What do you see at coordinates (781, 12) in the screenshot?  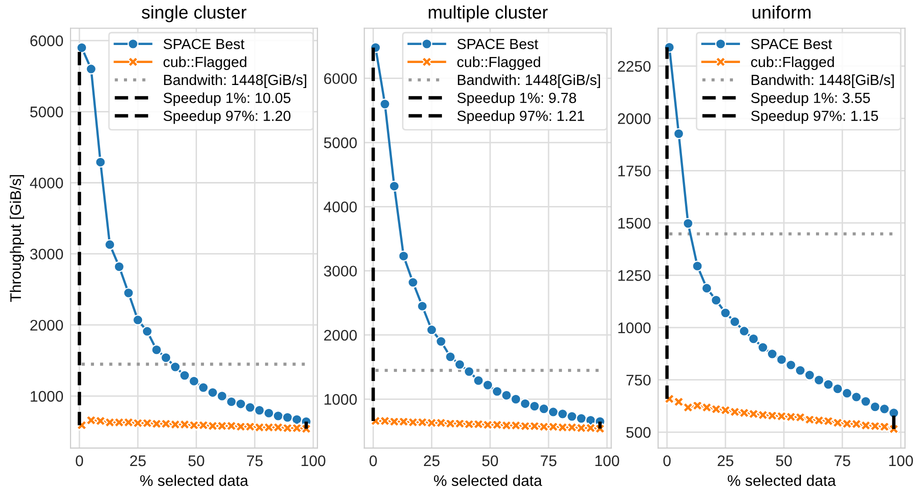 I see `chart-title: uniform` at bounding box center [781, 12].